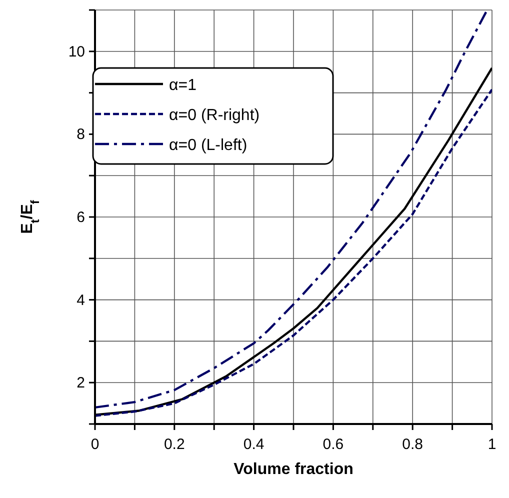  What do you see at coordinates (333, 444) in the screenshot?
I see `x-tick-label: 0.6` at bounding box center [333, 444].